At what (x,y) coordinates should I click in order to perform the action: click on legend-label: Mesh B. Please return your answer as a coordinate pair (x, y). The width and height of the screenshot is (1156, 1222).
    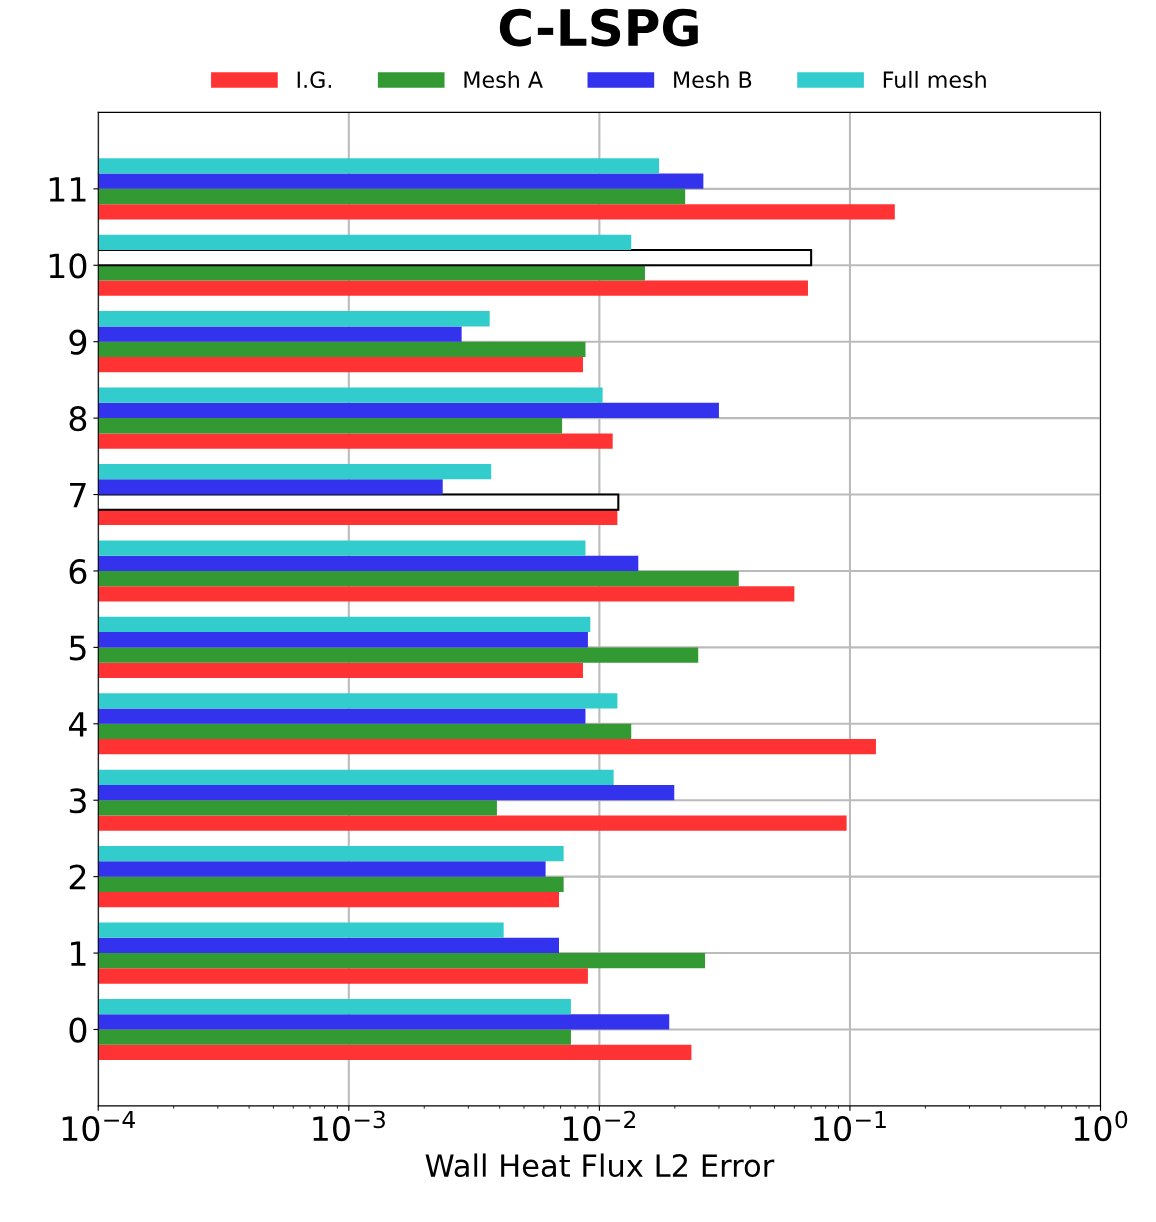
    Looking at the image, I should click on (713, 79).